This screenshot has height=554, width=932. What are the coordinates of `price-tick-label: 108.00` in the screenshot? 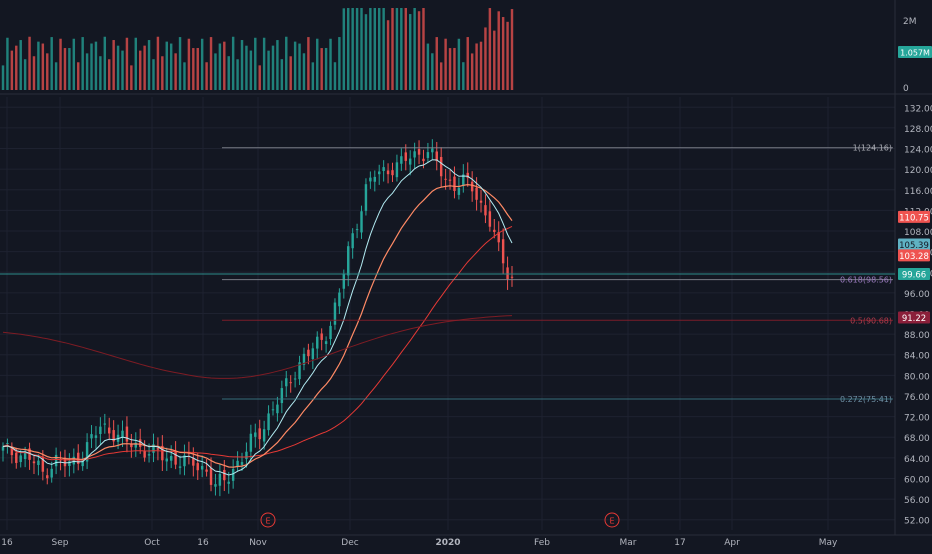 It's located at (918, 233).